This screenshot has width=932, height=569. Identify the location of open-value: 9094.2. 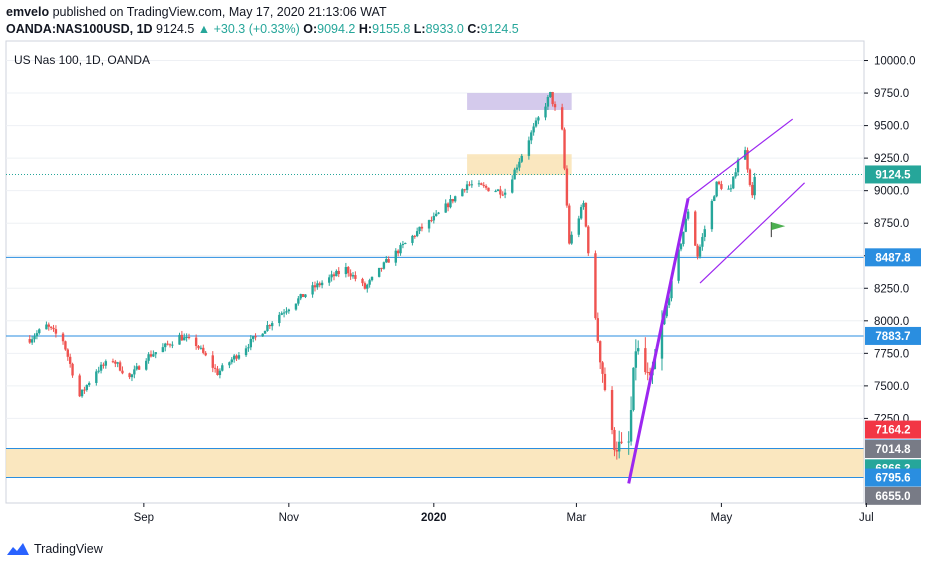
(336, 29).